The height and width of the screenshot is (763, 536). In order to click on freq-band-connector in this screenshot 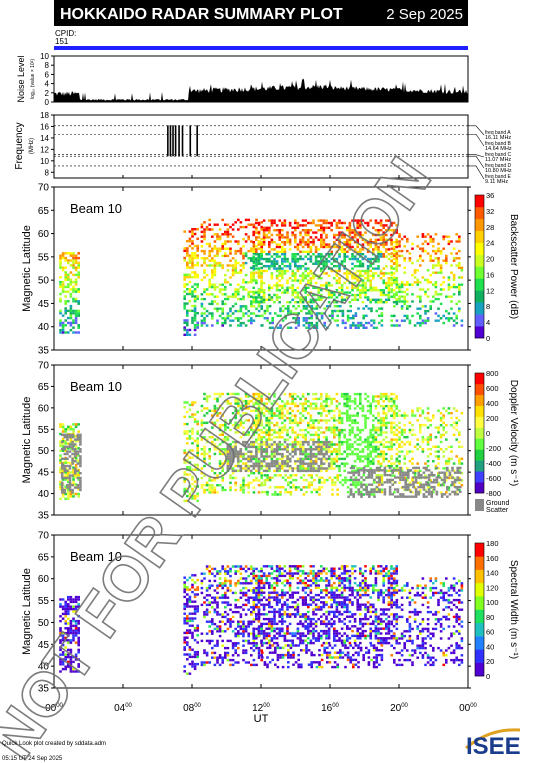, I will do `click(476, 140)`.